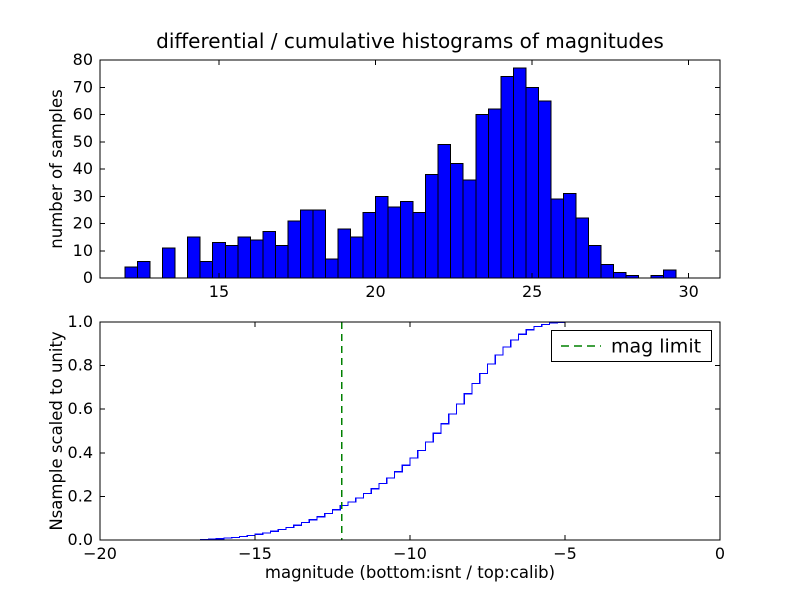  I want to click on x-tick-label: 15, so click(219, 291).